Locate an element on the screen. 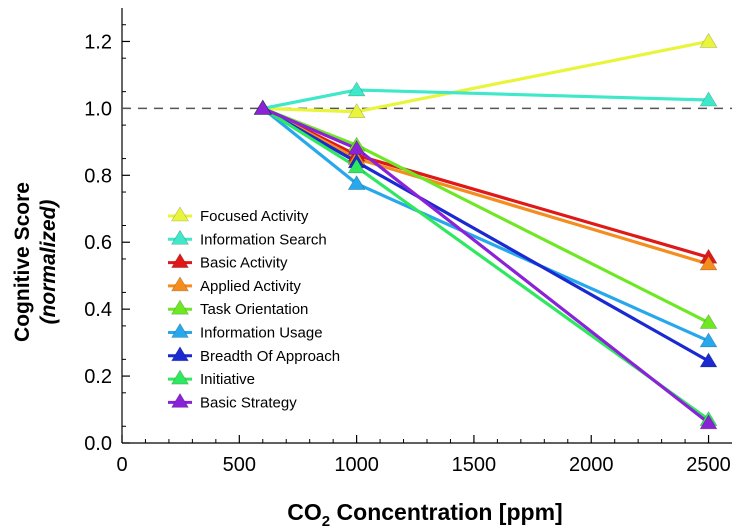  y-axis-label-line1: Cognitive Score is located at coordinates (22, 262).